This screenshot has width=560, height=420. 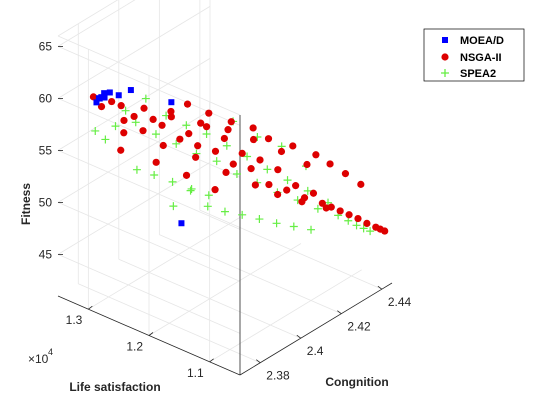 I want to click on legend-marker-circle, so click(x=445, y=57).